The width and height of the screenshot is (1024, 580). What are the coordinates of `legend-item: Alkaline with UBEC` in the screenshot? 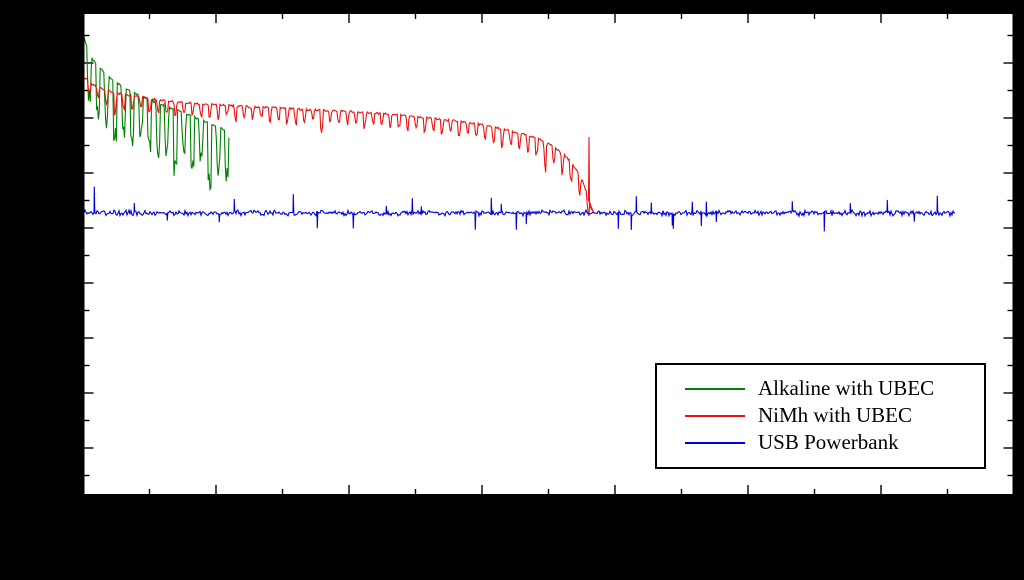 It's located at (820, 388).